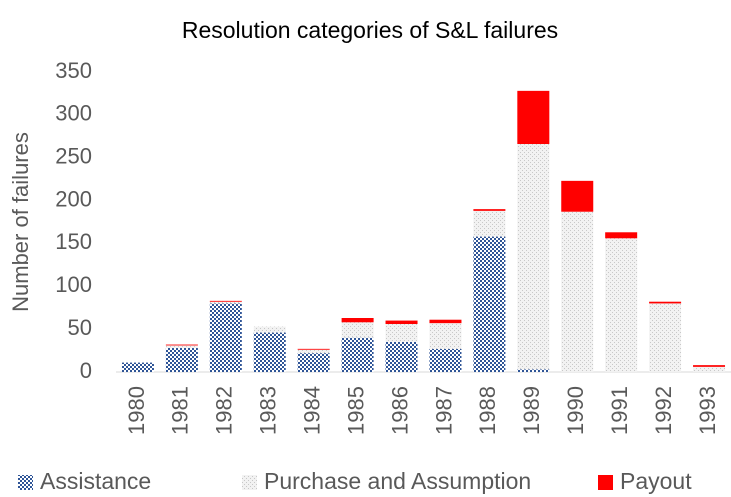 This screenshot has width=731, height=497. What do you see at coordinates (86, 370) in the screenshot?
I see `y-tick-label: 0` at bounding box center [86, 370].